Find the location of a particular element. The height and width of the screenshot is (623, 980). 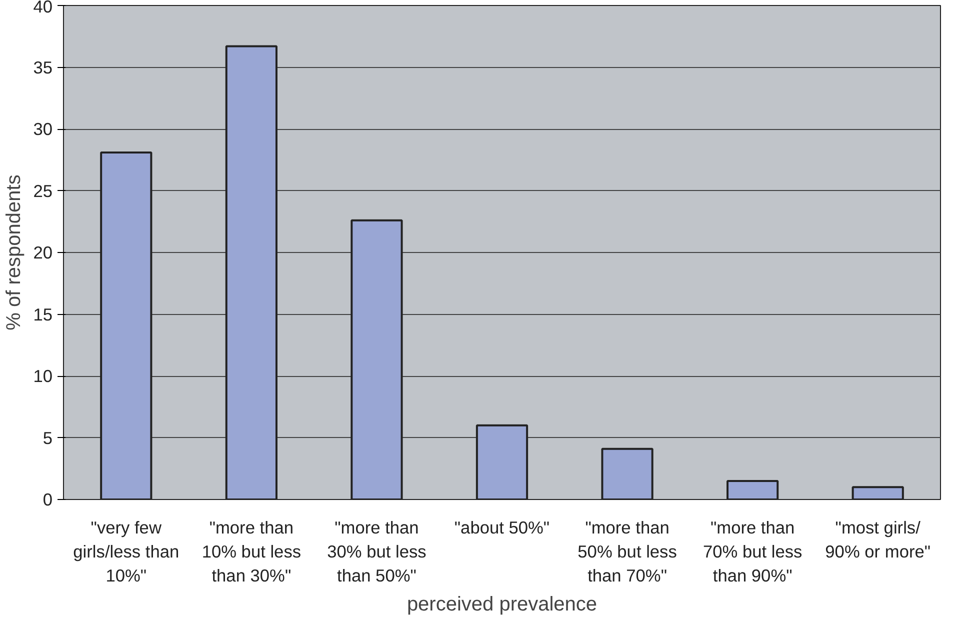

y-tick-label: 20 is located at coordinates (43, 252).